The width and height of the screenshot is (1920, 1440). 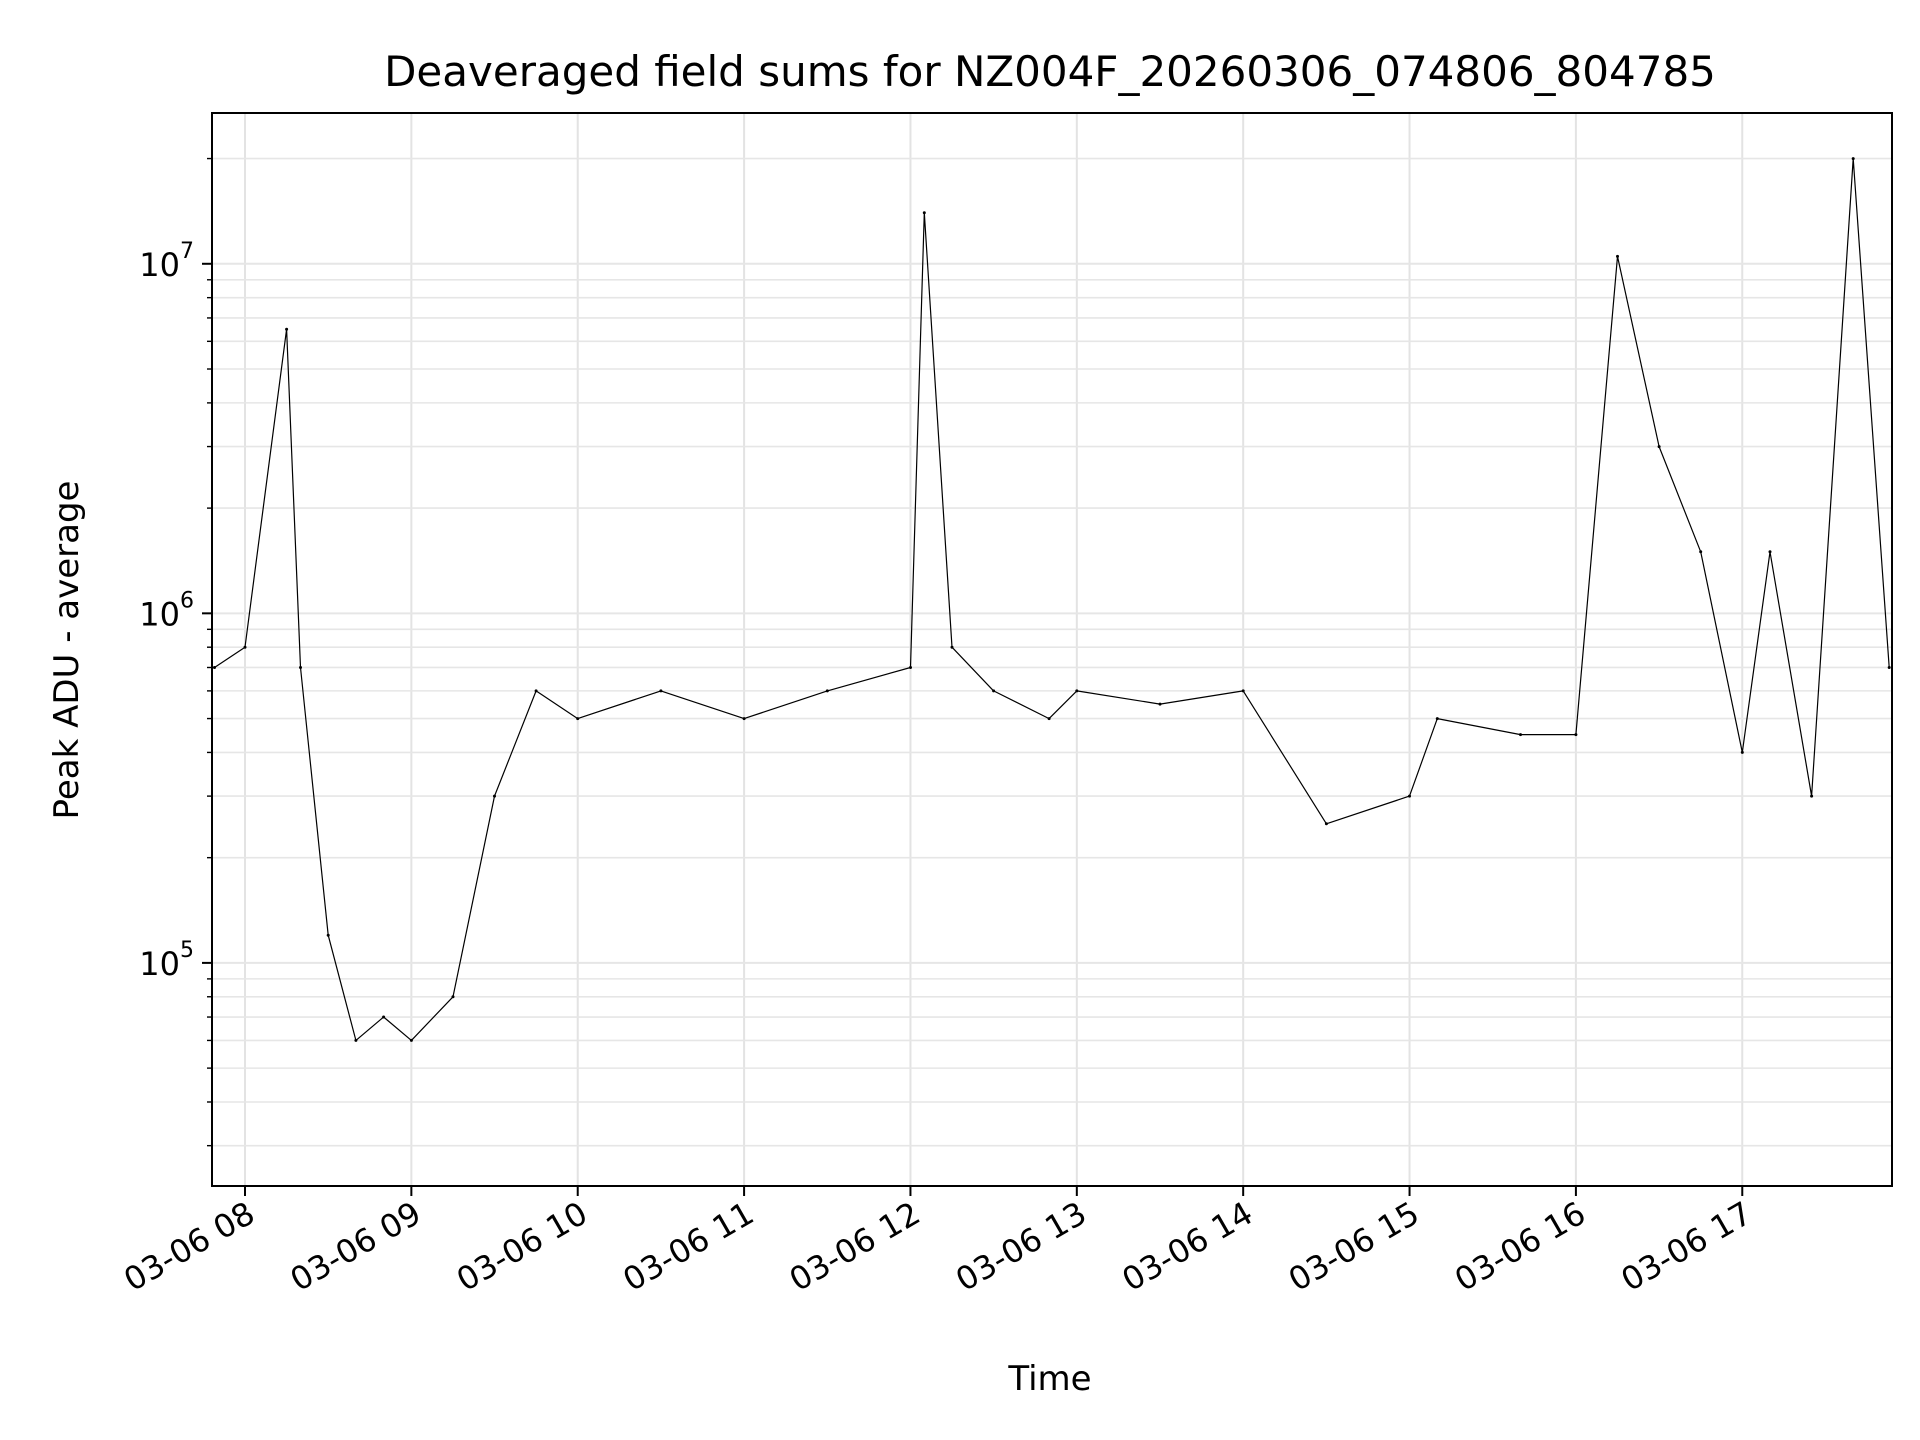 What do you see at coordinates (187, 251) in the screenshot?
I see `y-tick-exponent: 7` at bounding box center [187, 251].